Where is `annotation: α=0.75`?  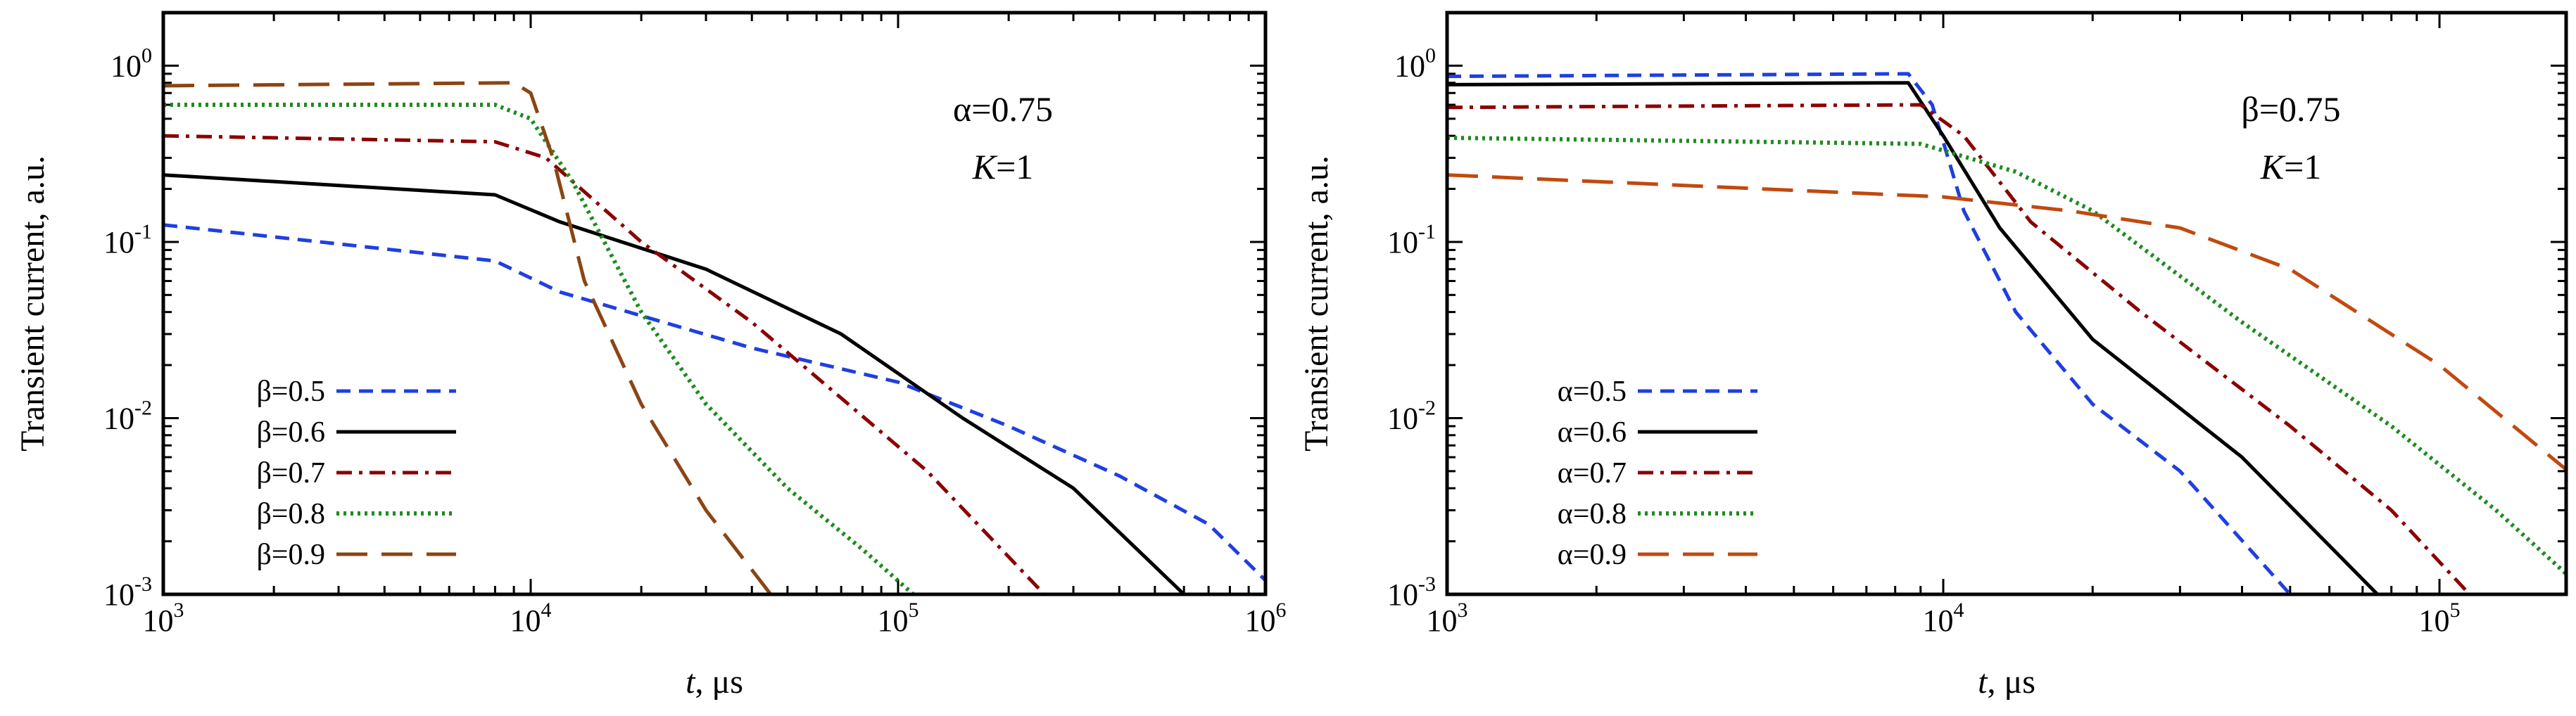 annotation: α=0.75 is located at coordinates (1003, 109).